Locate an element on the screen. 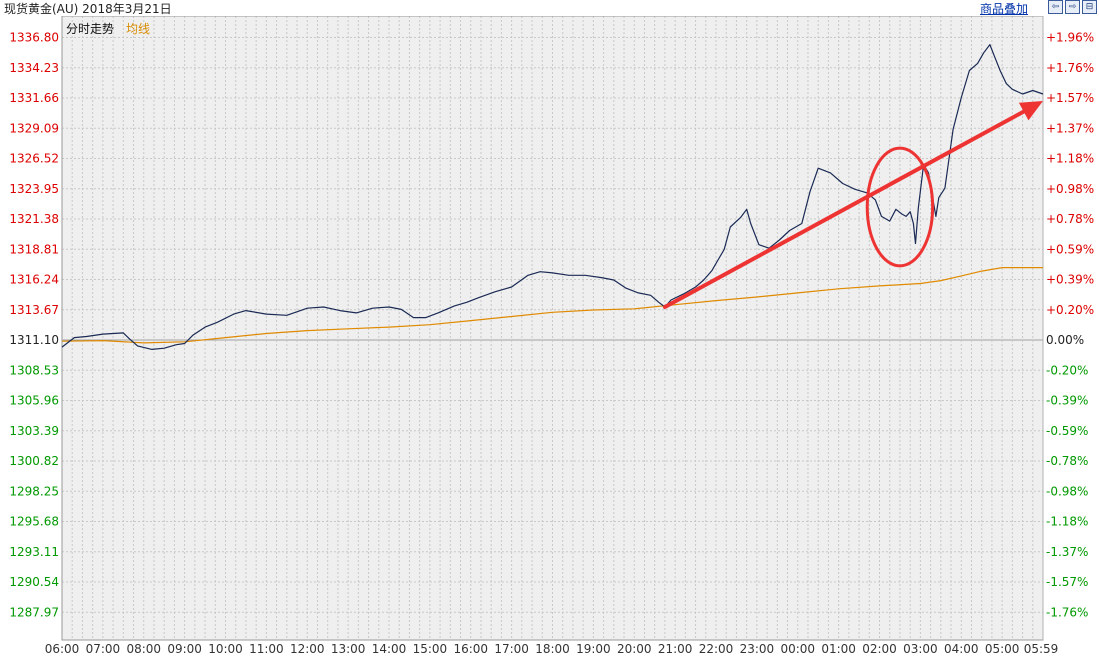 Image resolution: width=1099 pixels, height=656 pixels. x-tick-label: 13:00 is located at coordinates (348, 649).